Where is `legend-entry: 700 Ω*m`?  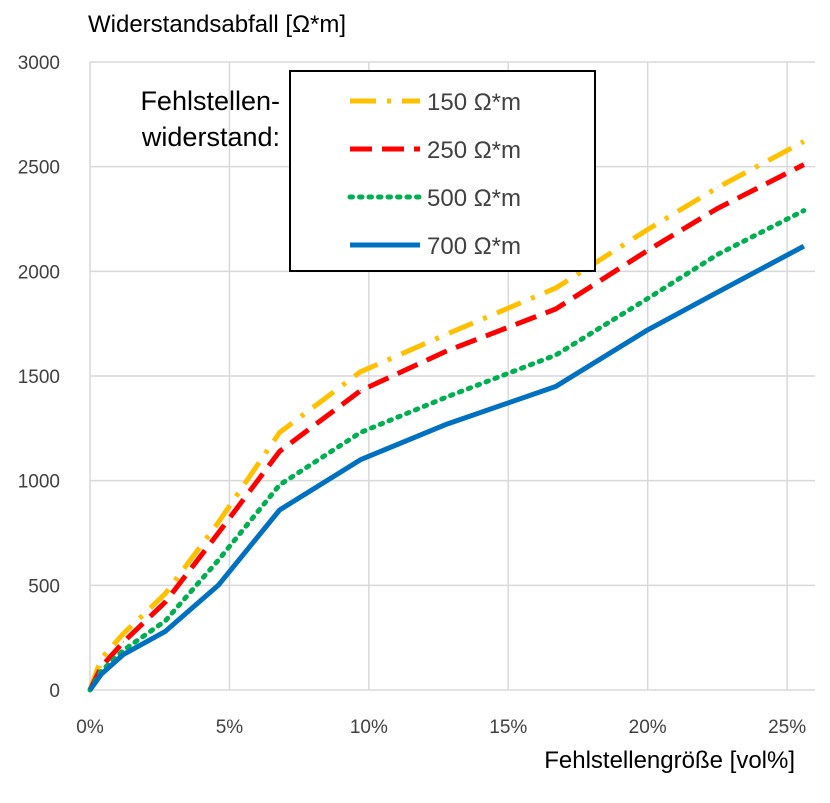
legend-entry: 700 Ω*m is located at coordinates (474, 246).